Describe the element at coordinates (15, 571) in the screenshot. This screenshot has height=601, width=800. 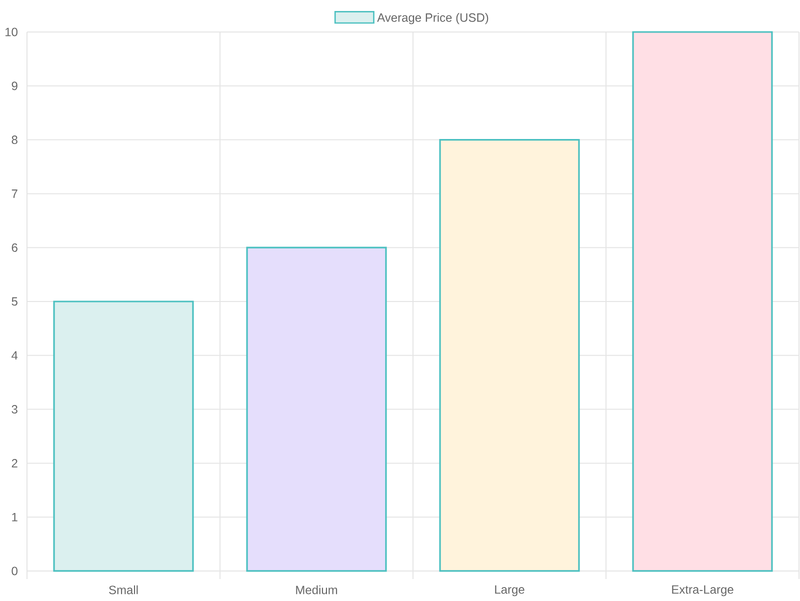
I see `y-tick-label: 0` at that location.